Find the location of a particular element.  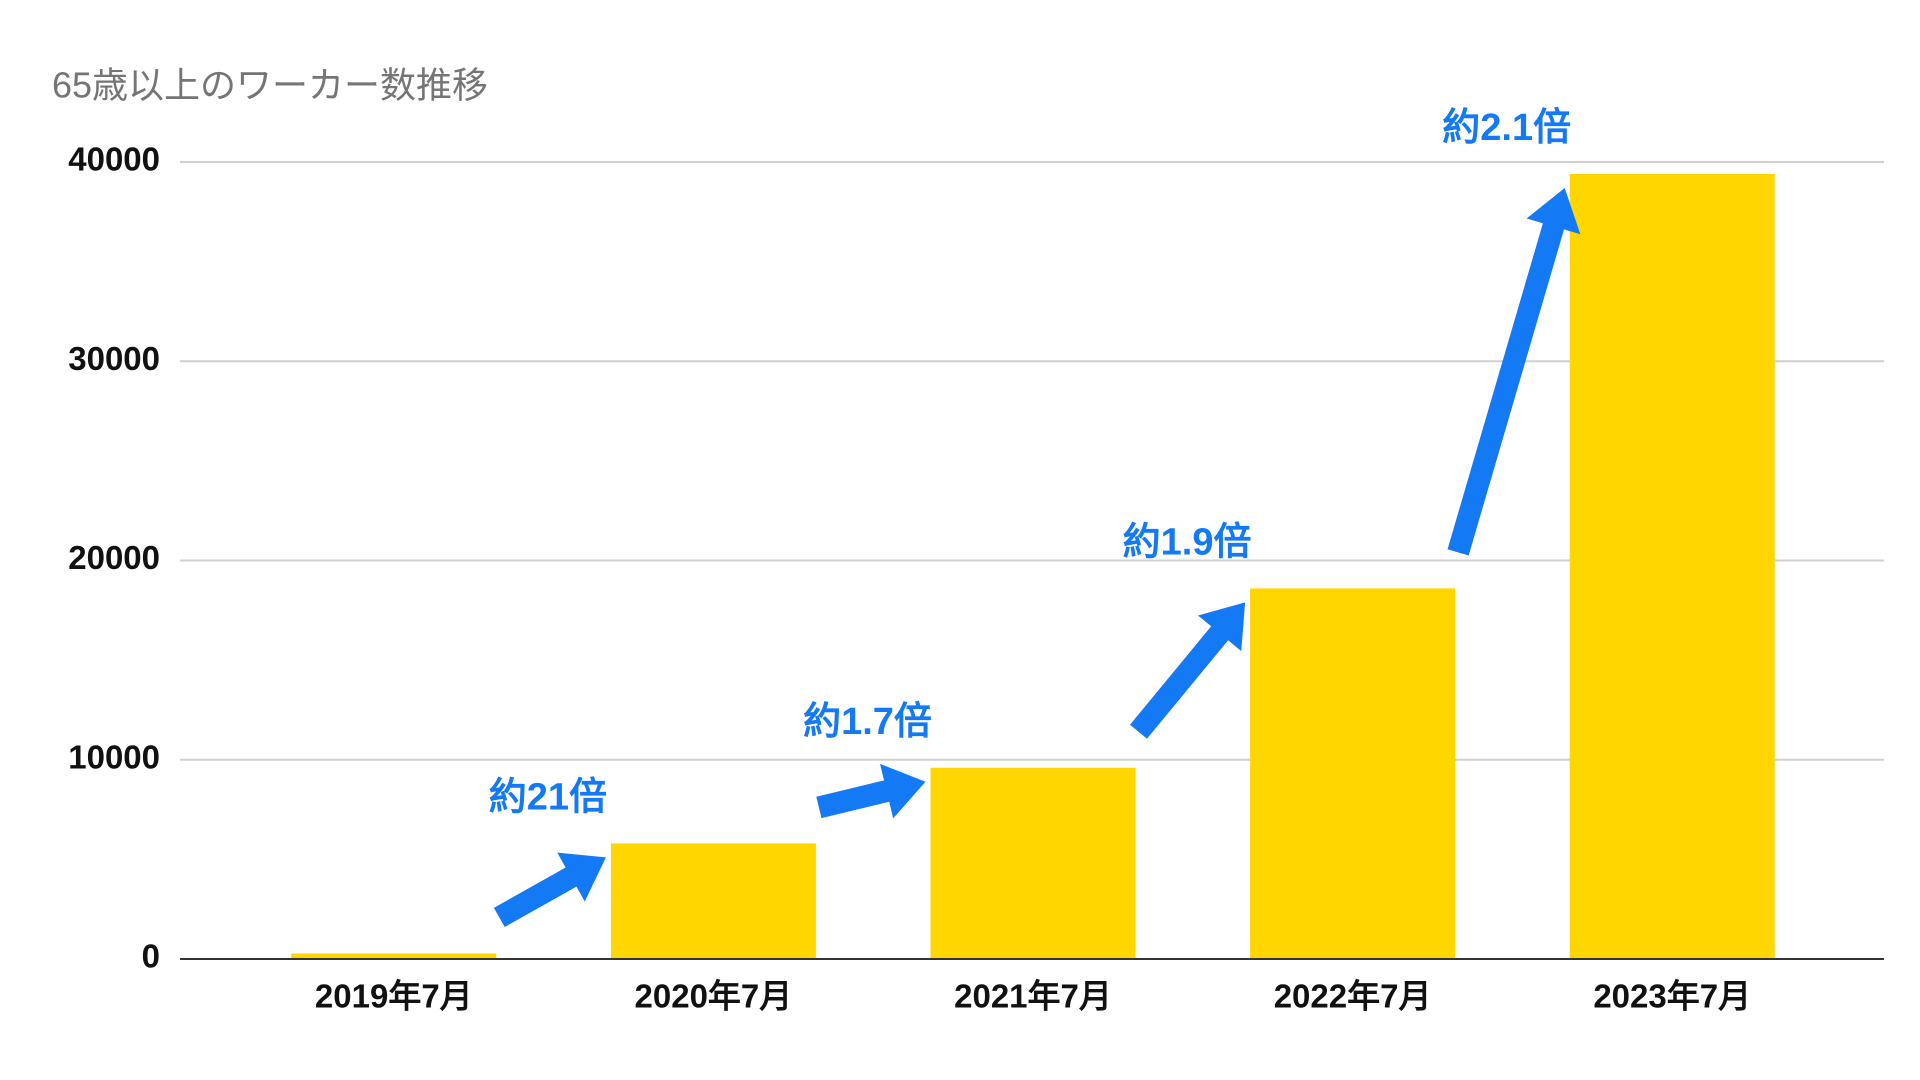

growth-label: 約21倍 is located at coordinates (548, 797).